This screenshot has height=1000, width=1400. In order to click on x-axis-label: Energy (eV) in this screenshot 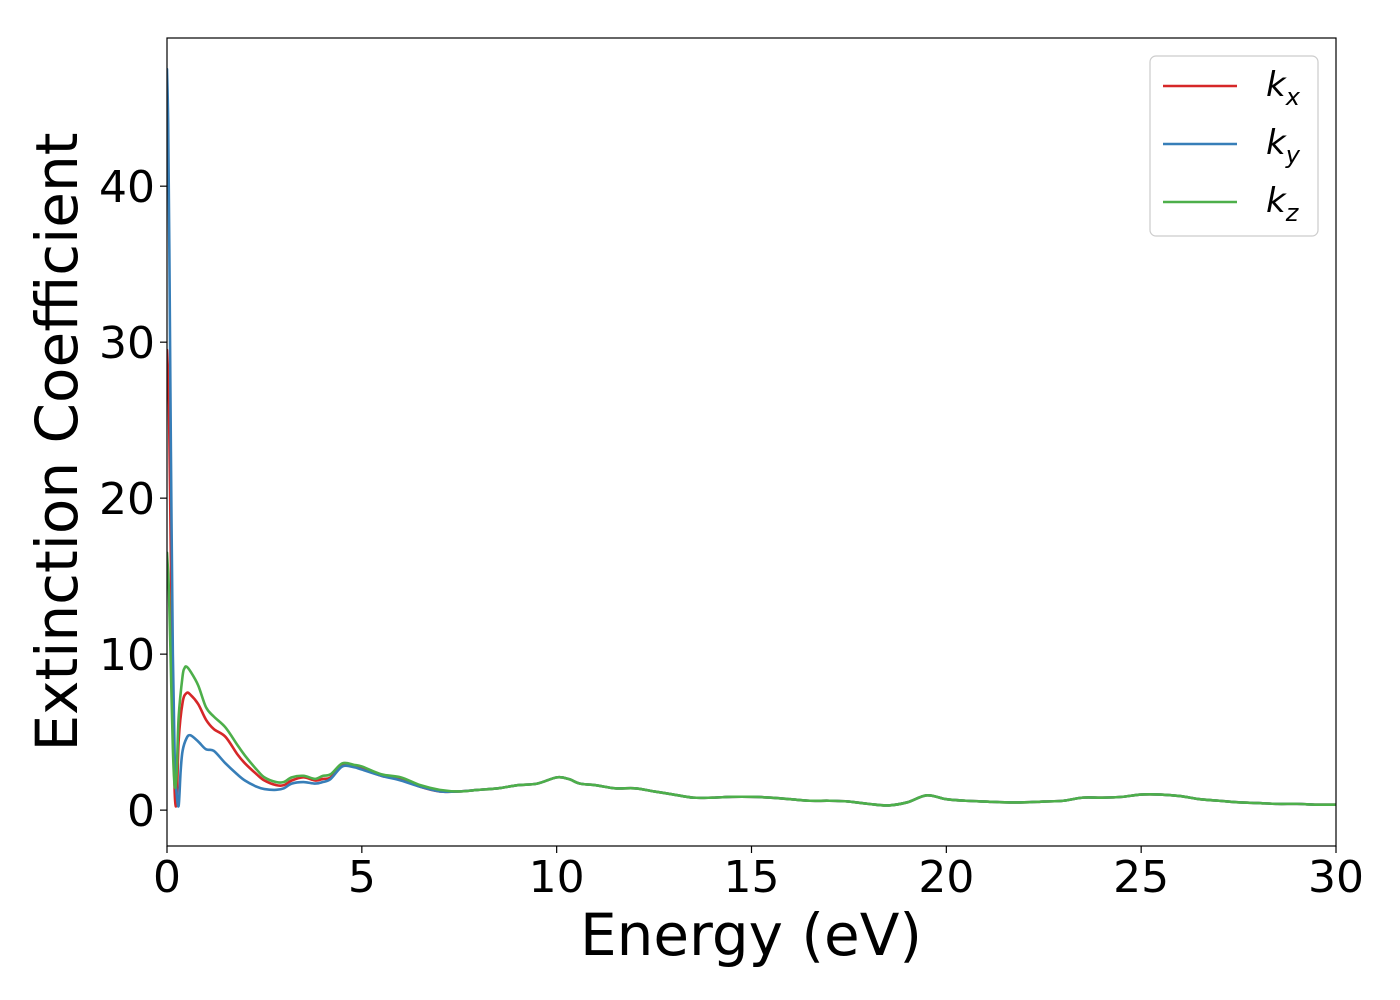, I will do `click(751, 935)`.